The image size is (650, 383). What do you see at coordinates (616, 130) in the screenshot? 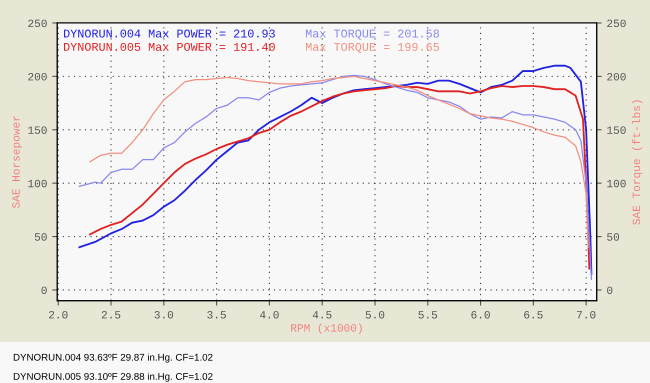
I see `y2-tick-label: 150` at bounding box center [616, 130].